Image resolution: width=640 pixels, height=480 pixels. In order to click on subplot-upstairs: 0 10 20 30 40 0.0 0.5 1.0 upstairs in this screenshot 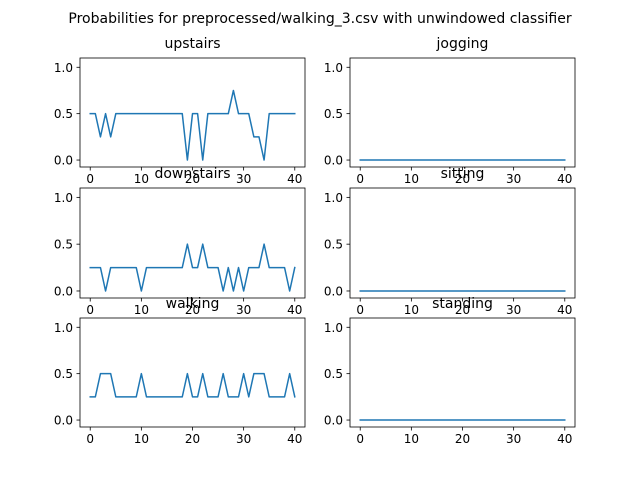, I will do `click(180, 111)`.